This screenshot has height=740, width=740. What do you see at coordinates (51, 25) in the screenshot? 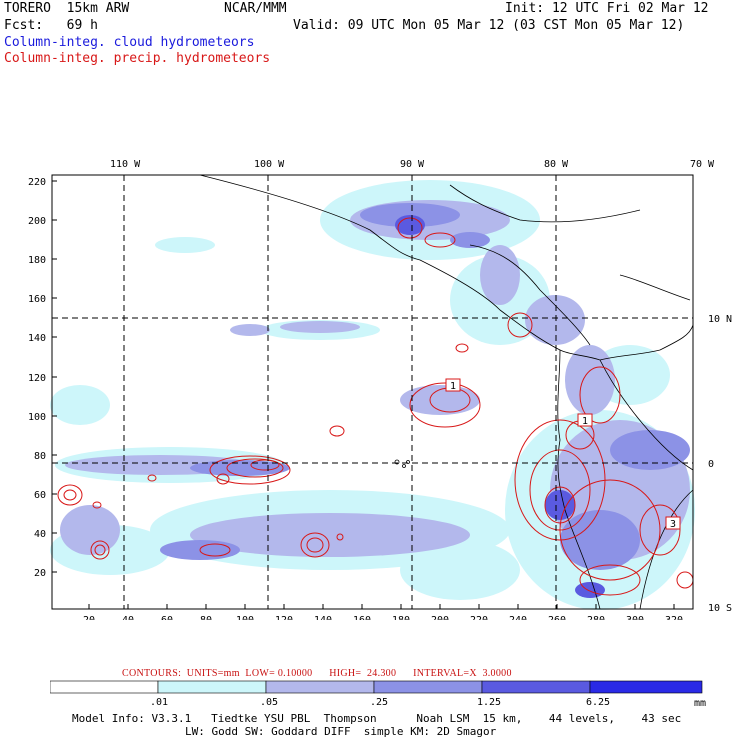
I see `forecast-hour: Fcst: 69 h` at bounding box center [51, 25].